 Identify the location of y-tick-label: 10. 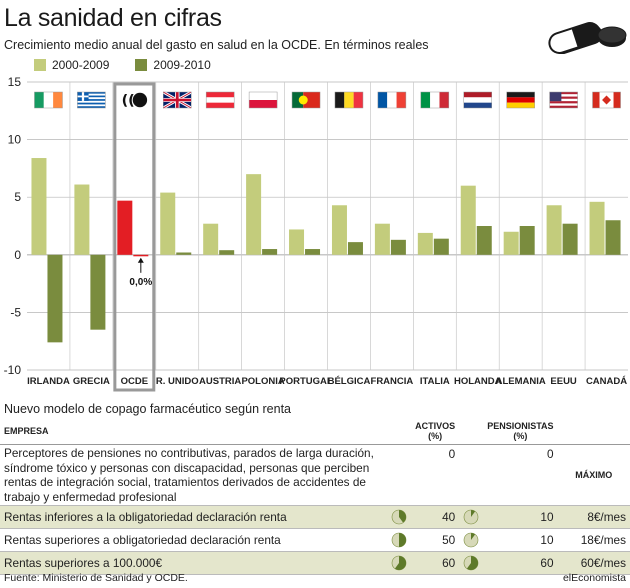
(15, 140).